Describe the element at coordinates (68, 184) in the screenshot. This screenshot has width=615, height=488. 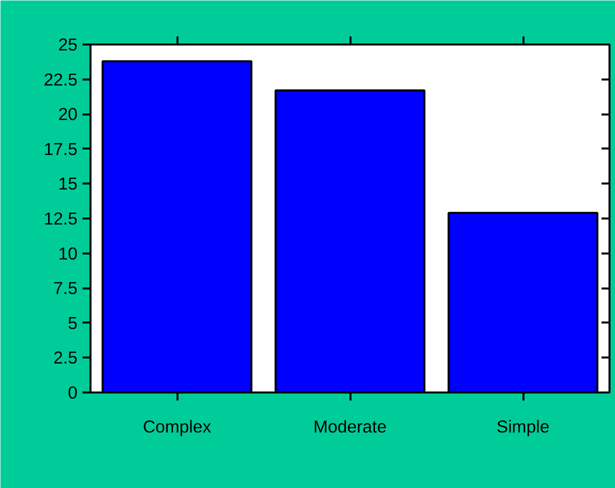
I see `y-tick-label: 15` at that location.